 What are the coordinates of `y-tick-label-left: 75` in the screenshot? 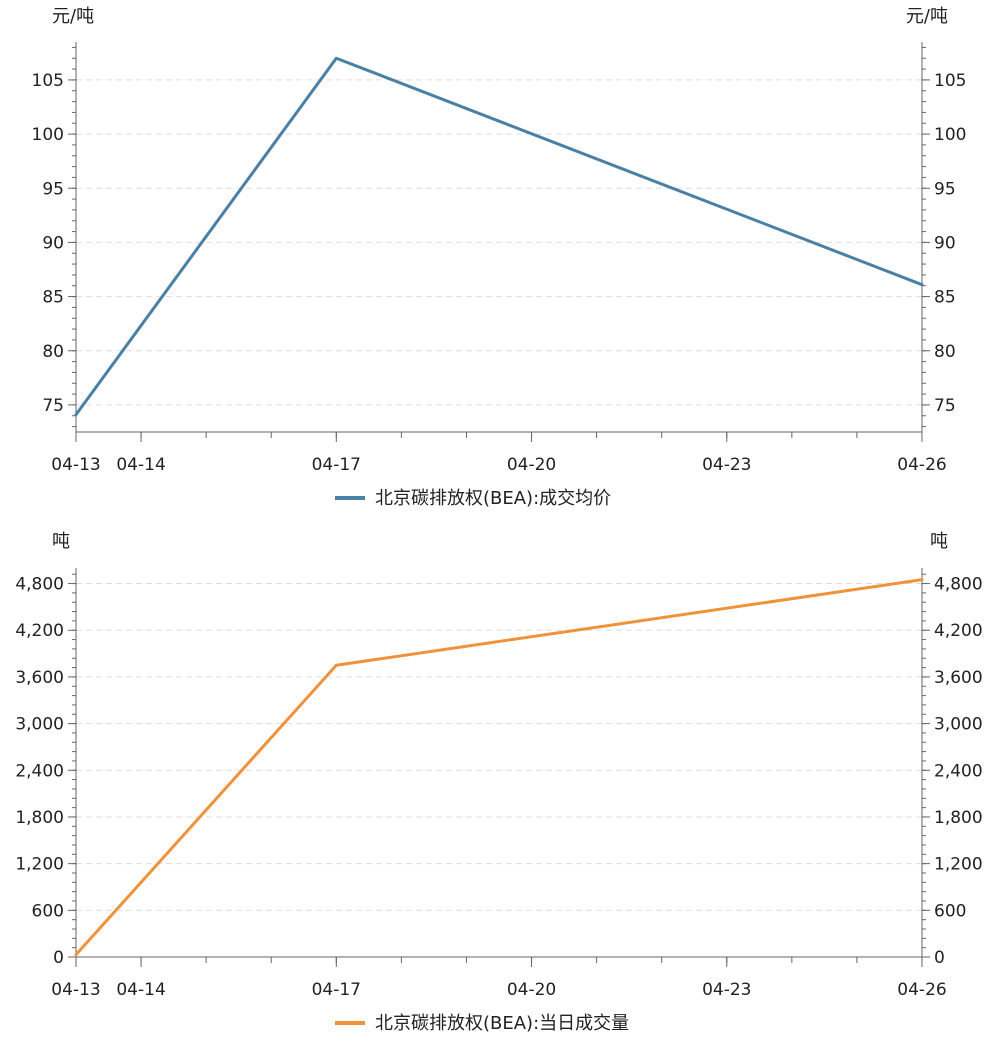 It's located at (53, 406).